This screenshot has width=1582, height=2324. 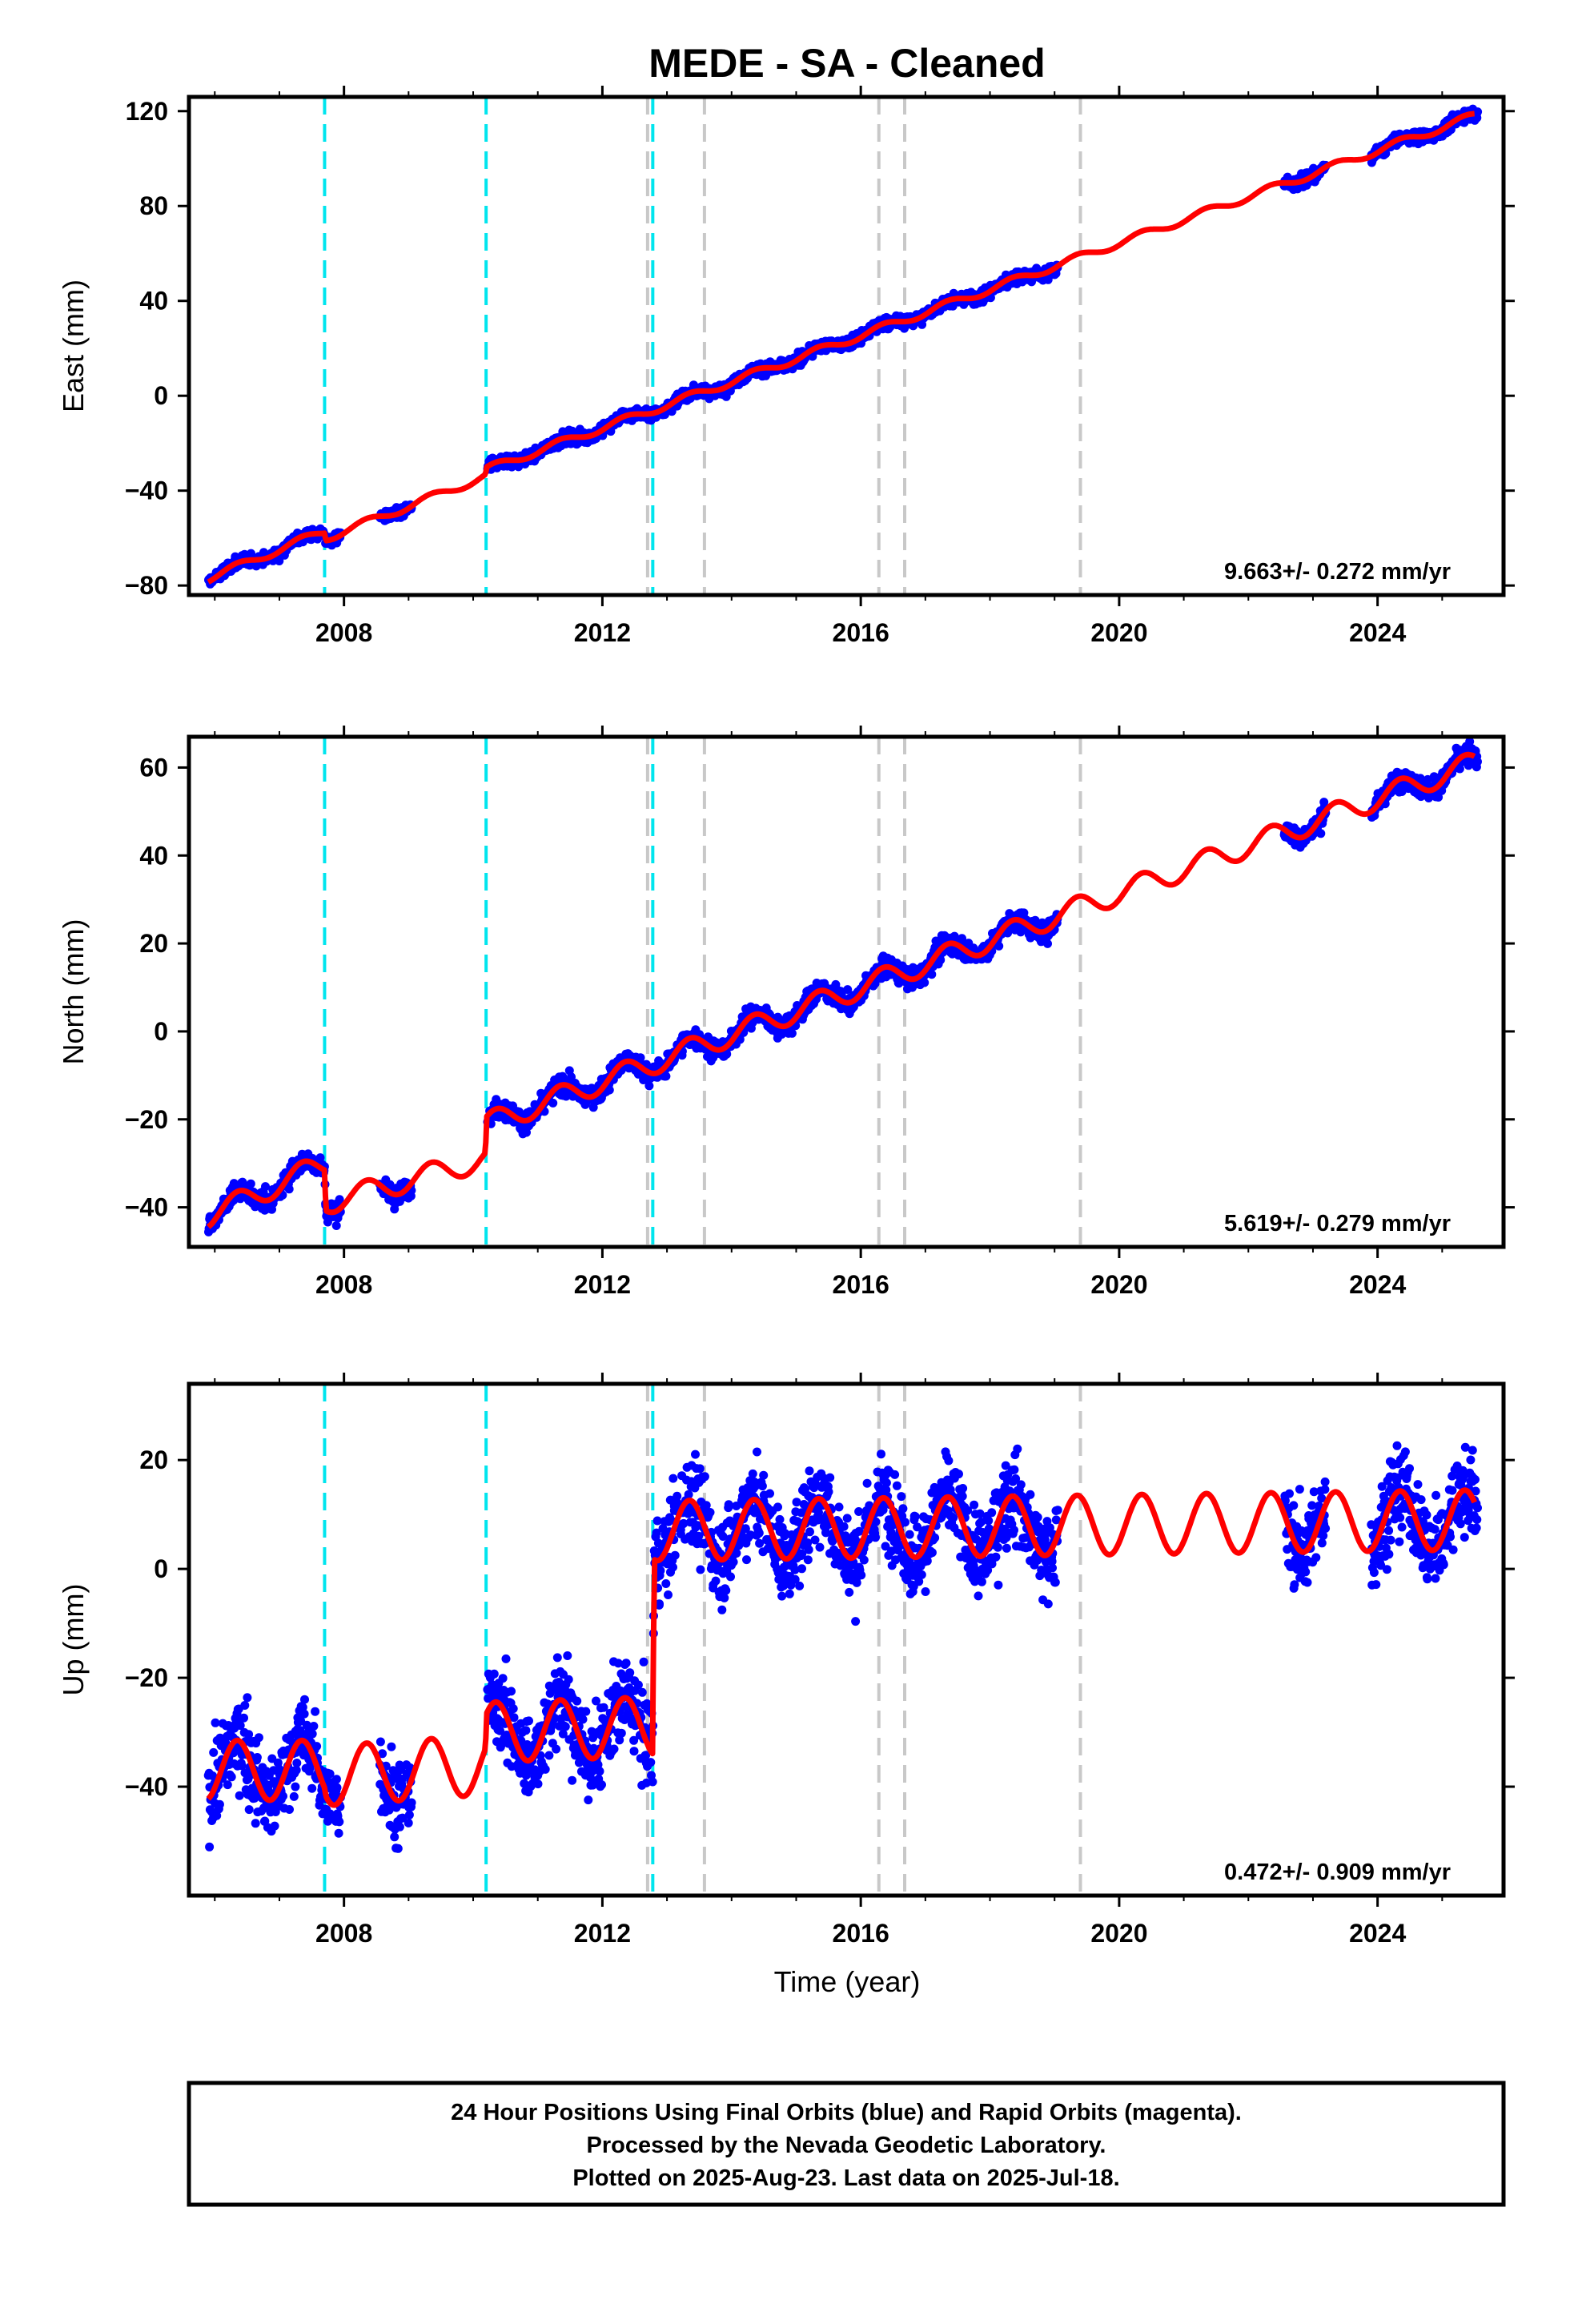 I want to click on x-tick-label: 2012, so click(x=603, y=632).